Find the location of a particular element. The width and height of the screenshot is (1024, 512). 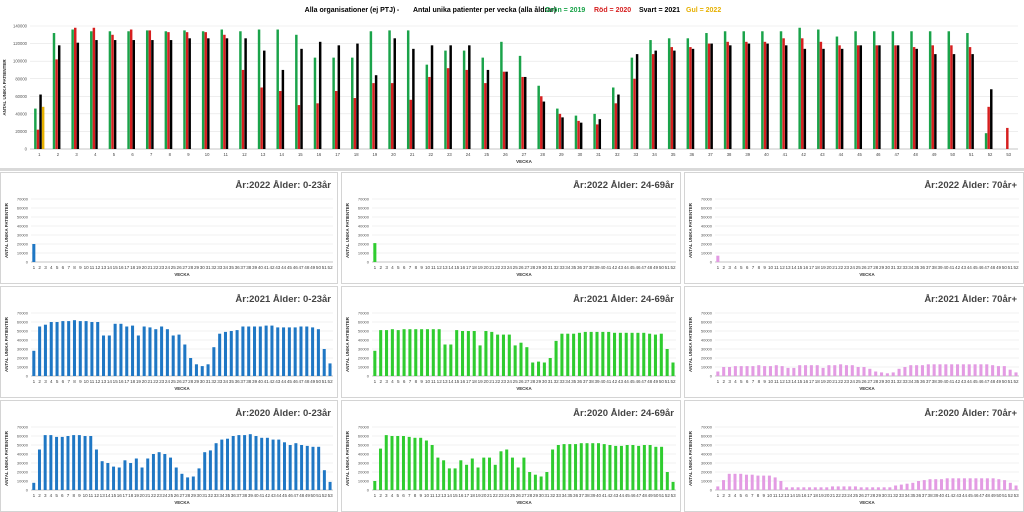

x-tick-label: 20 is located at coordinates (145, 267).